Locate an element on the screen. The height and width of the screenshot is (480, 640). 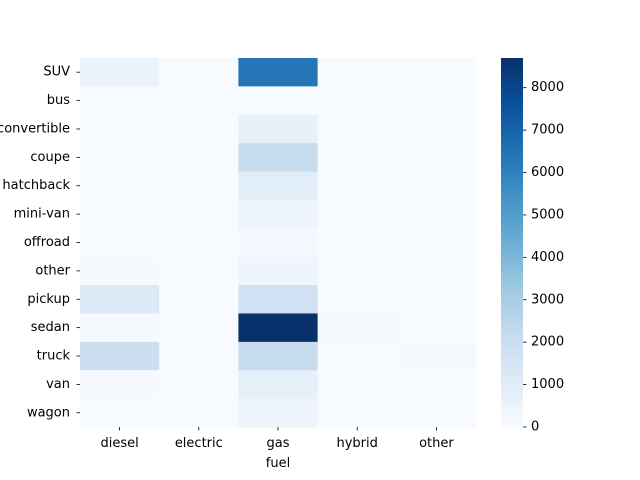
colorbar-tick-label: 1000 is located at coordinates (547, 384).